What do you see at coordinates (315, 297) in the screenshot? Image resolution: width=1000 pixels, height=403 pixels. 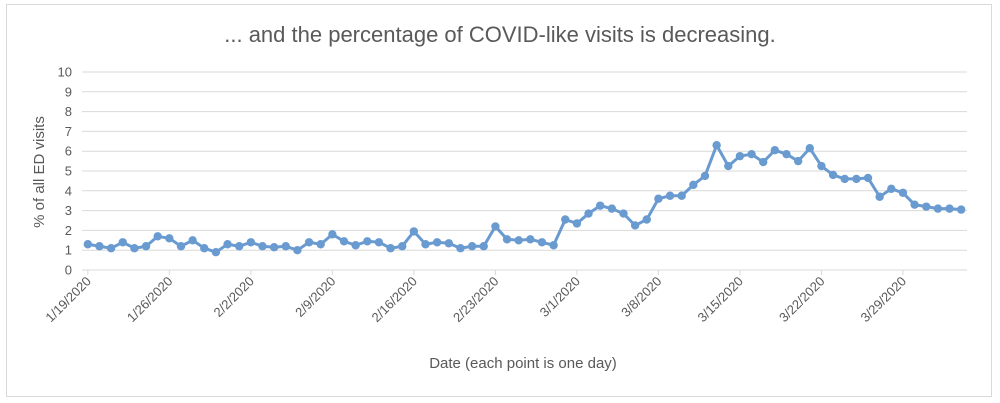 I see `x-tick-label: 2/9/2020` at bounding box center [315, 297].